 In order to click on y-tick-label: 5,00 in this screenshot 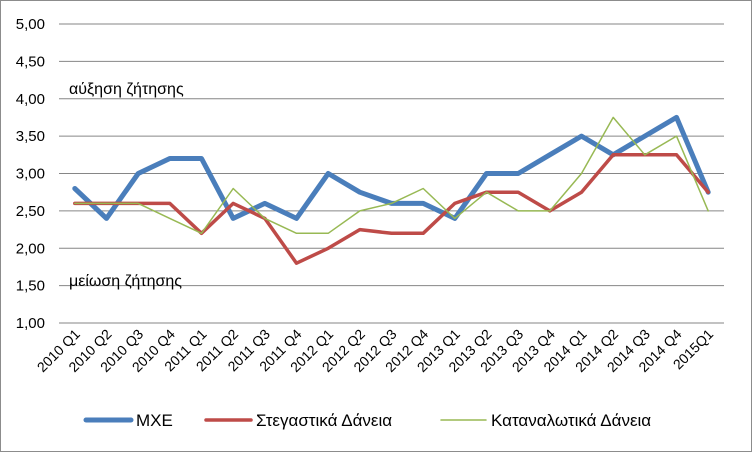, I will do `click(30, 24)`.